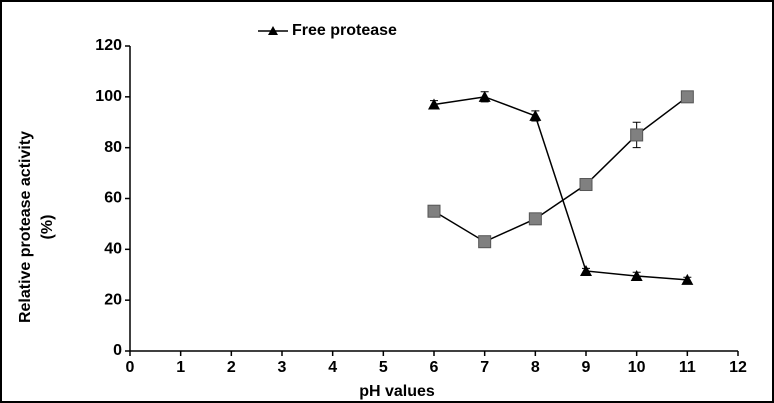  What do you see at coordinates (130, 367) in the screenshot?
I see `x-tick-label: 0` at bounding box center [130, 367].